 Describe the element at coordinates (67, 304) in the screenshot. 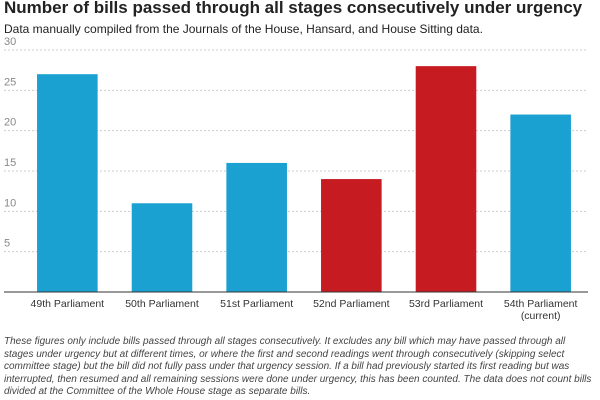

I see `x-tick-label: 49th Parliament` at that location.